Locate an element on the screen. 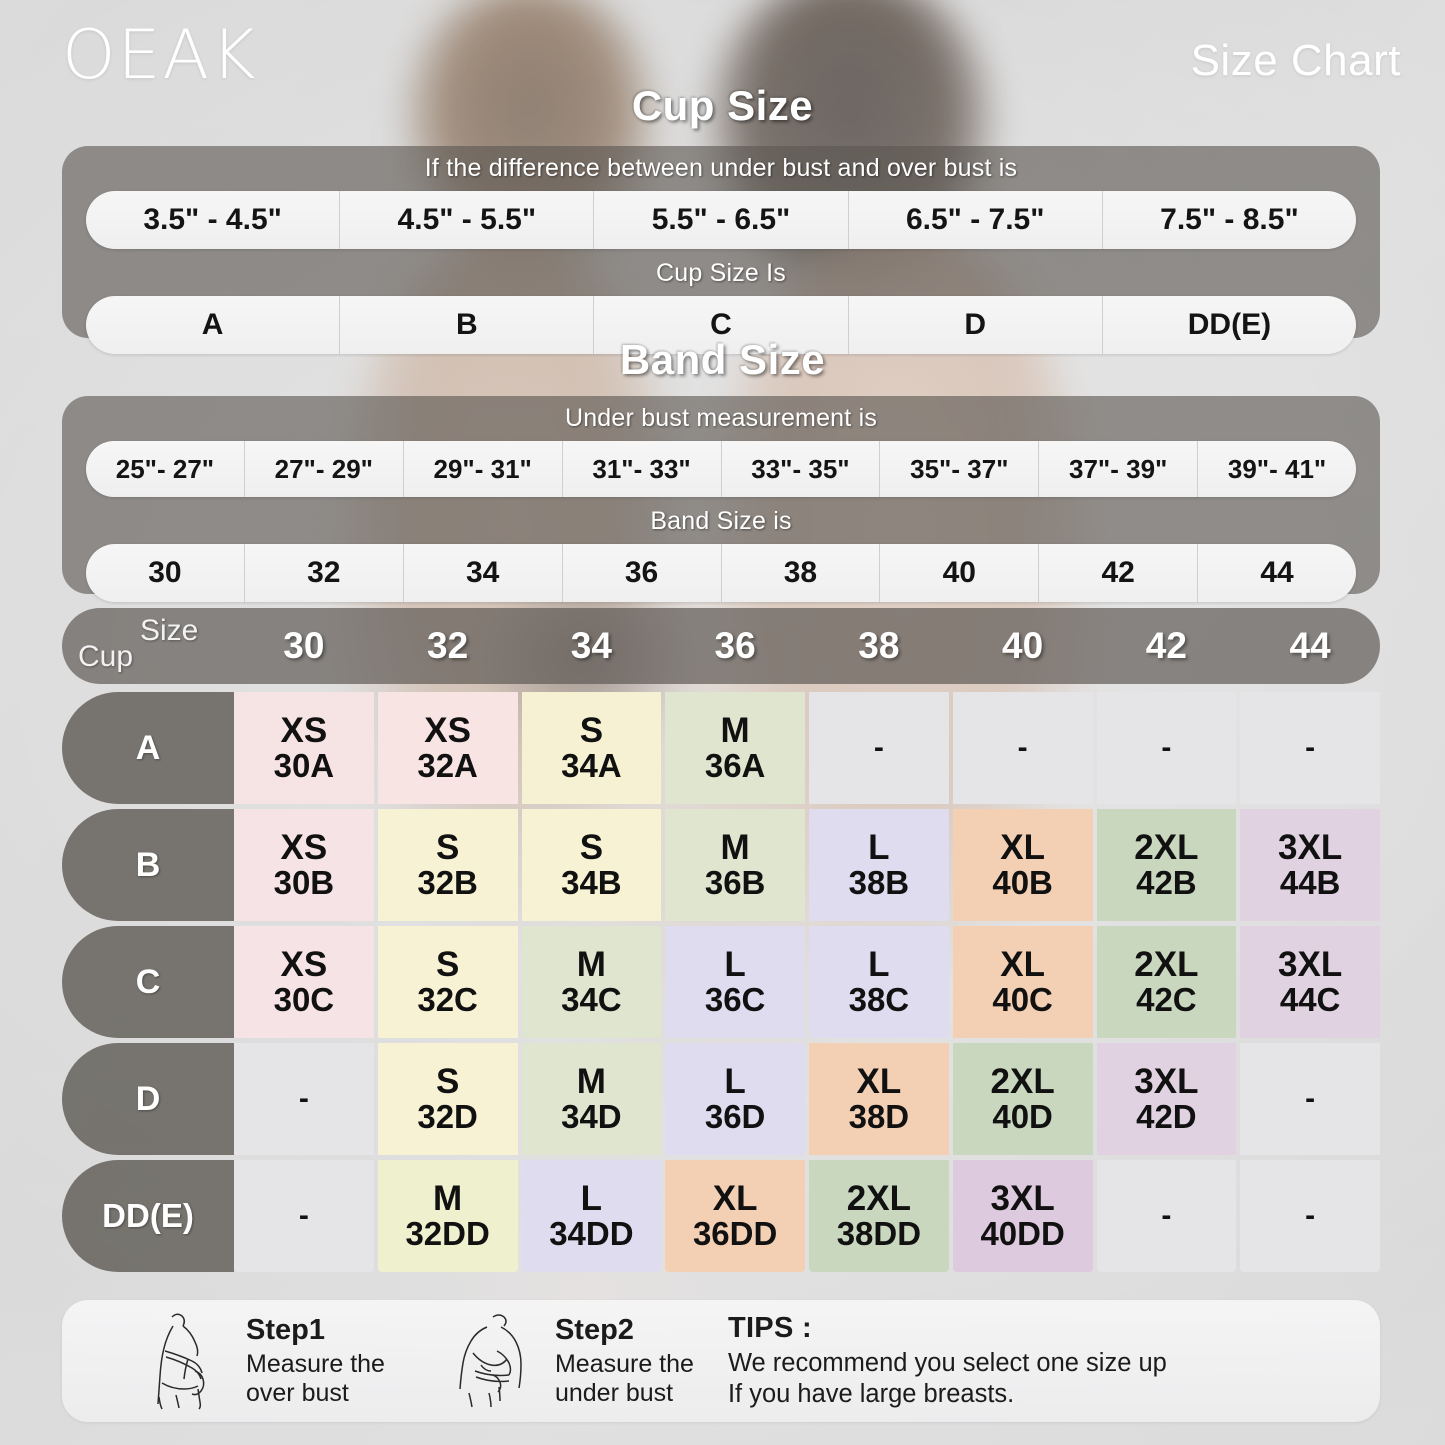  band-value-cell-6: 42 is located at coordinates (1119, 573).